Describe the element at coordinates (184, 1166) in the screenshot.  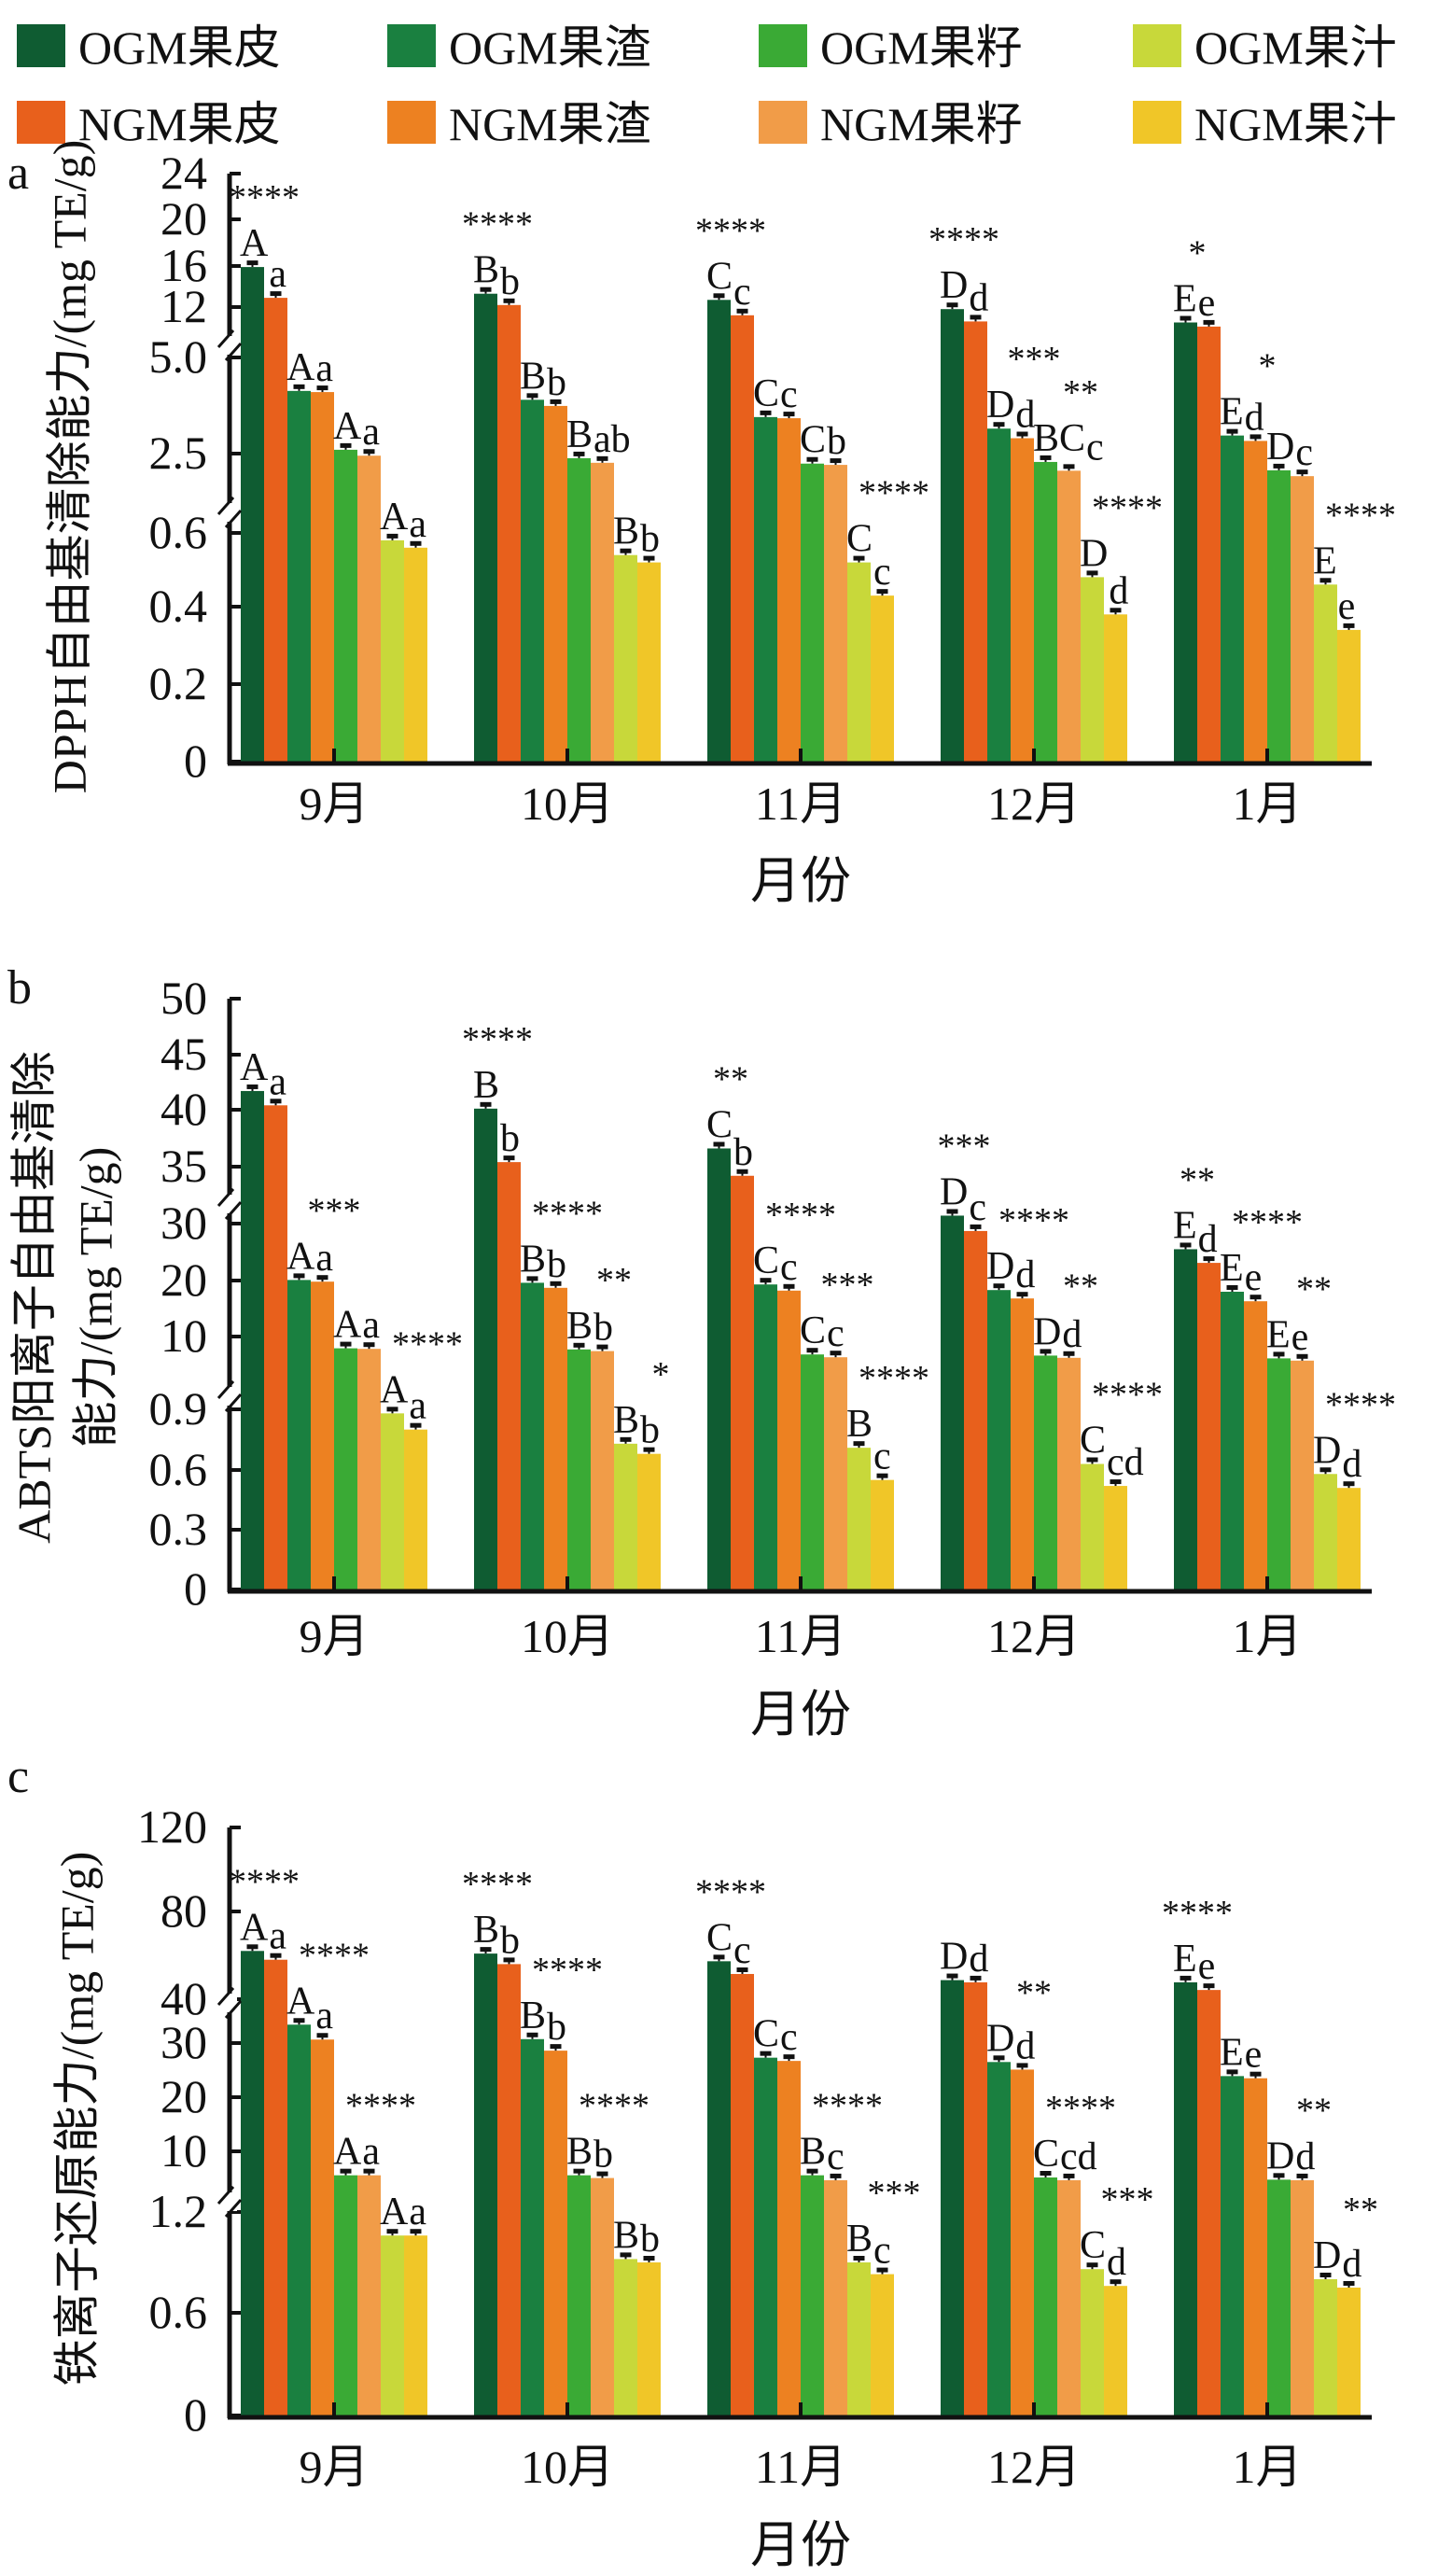
I see `y-tick-label: 35` at that location.